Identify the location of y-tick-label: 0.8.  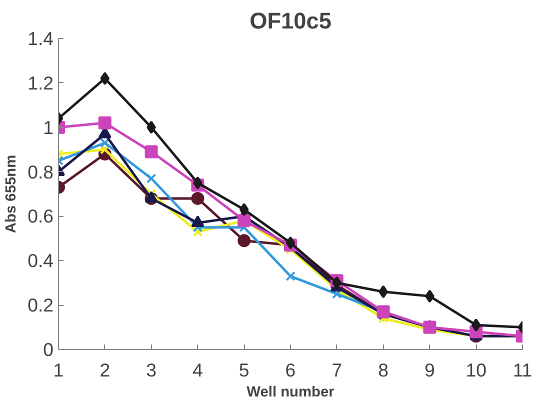
(41, 171).